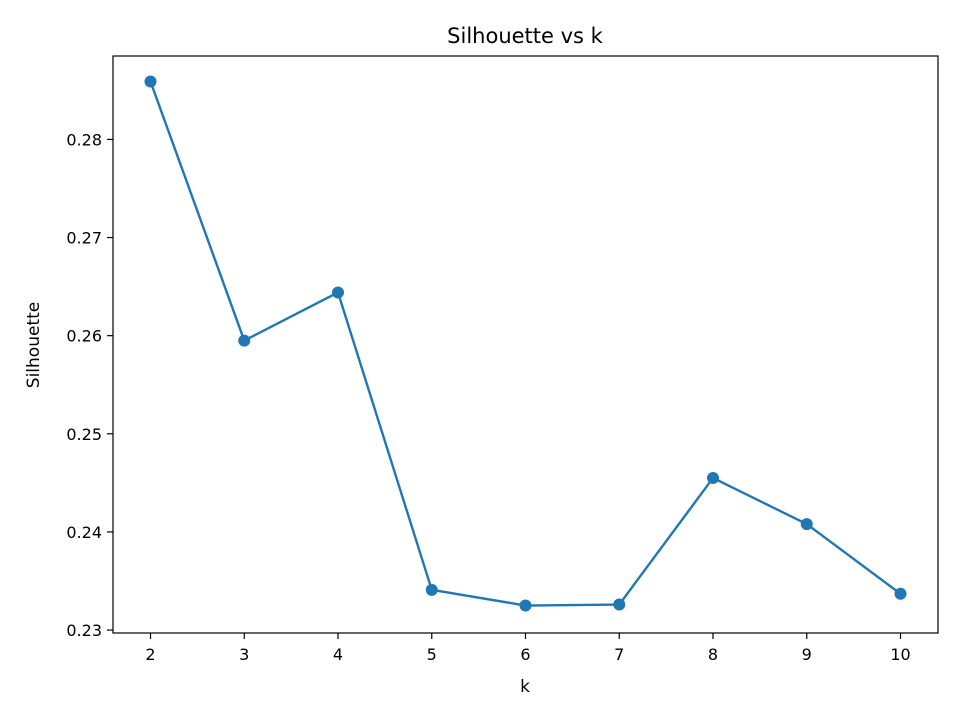 This screenshot has width=960, height=724. Describe the element at coordinates (807, 654) in the screenshot. I see `x-tick-label: 9` at that location.